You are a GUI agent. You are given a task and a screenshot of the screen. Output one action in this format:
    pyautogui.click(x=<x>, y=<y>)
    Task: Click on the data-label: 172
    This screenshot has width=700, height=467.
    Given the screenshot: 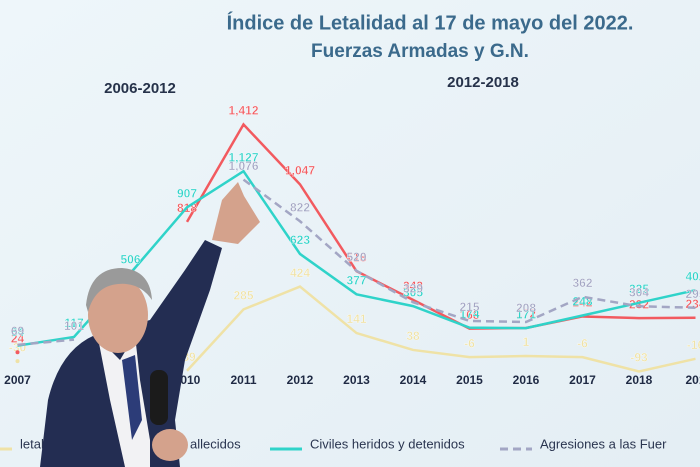 What is the action you would take?
    pyautogui.click(x=526, y=314)
    